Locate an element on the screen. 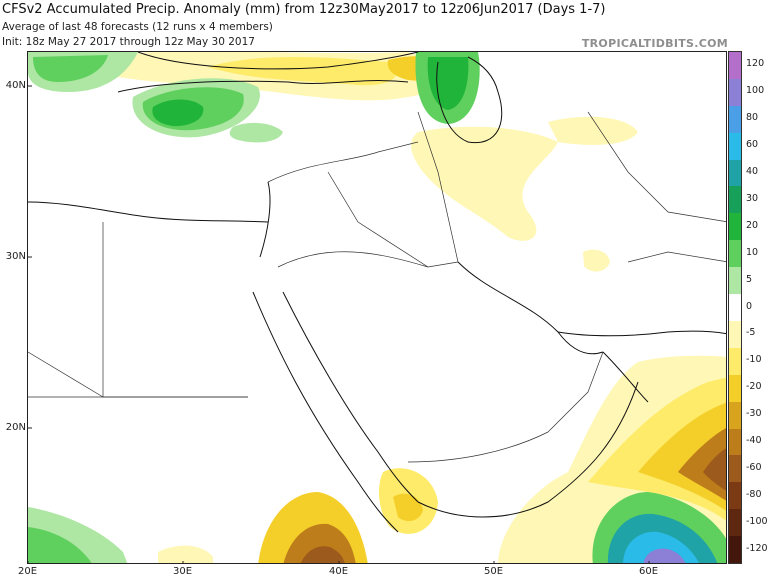  dry-anomaly-arabian-sea-core is located at coordinates (702, 464).